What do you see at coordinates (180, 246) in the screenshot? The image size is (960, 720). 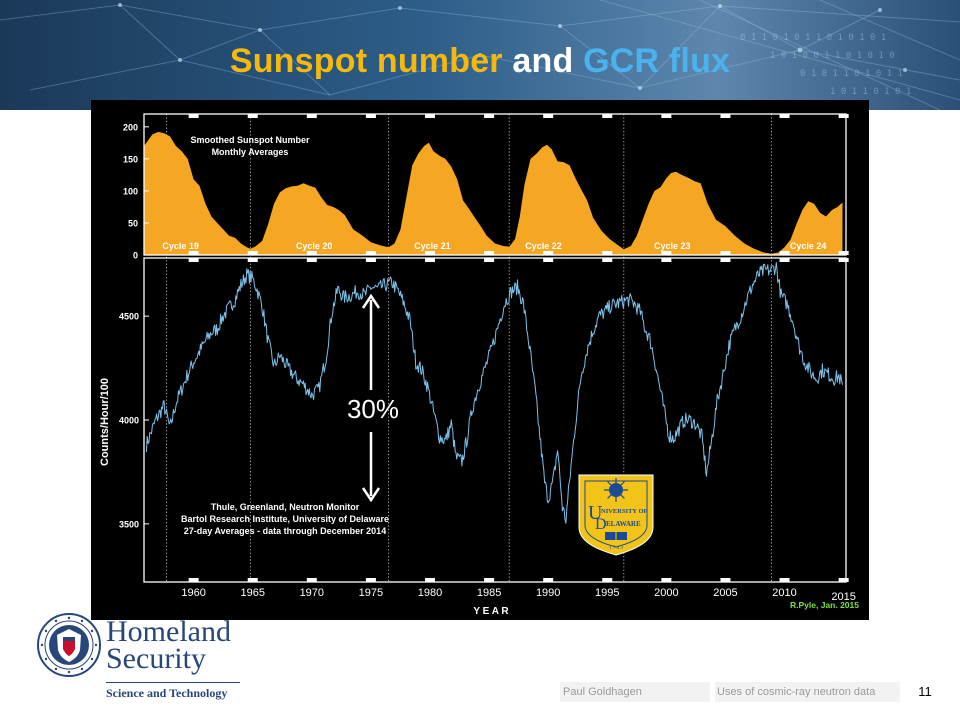 I see `cycle-label: Cycle 19` at bounding box center [180, 246].